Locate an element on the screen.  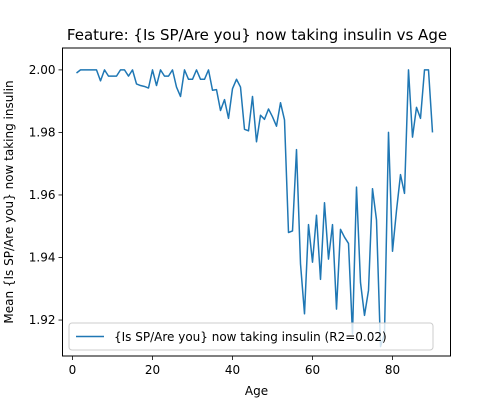
x-tick-label: 80 is located at coordinates (392, 370).